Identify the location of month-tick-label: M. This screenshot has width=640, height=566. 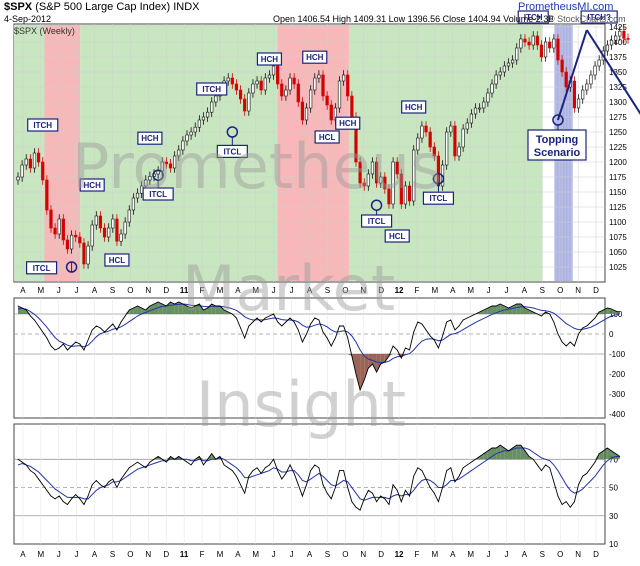
(470, 290).